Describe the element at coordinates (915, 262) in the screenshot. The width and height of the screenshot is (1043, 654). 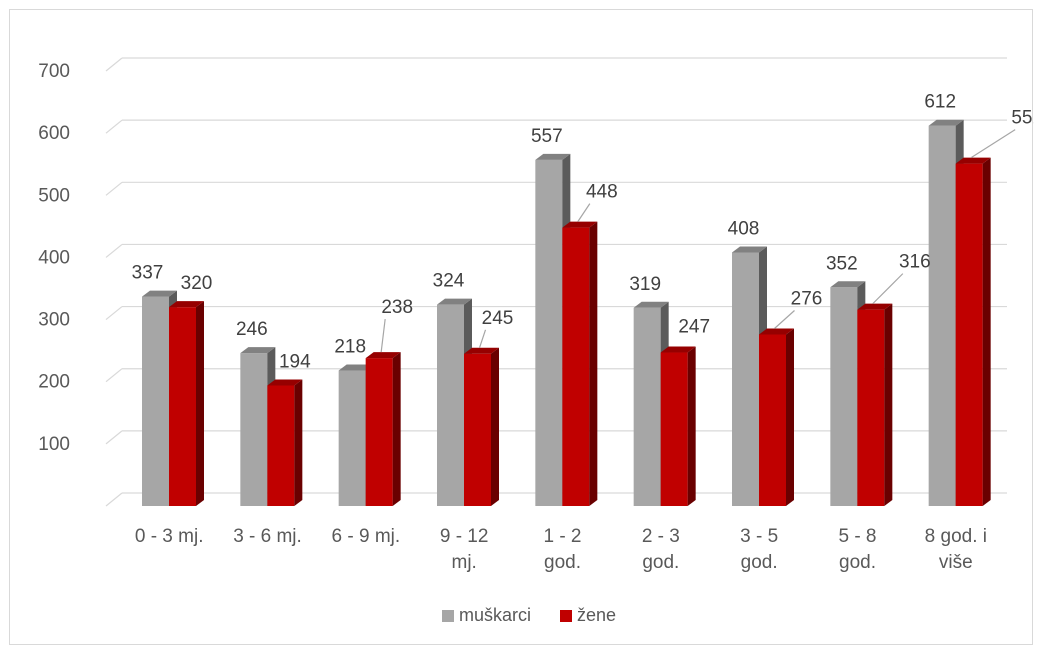
I see `data-label-zene: 316` at that location.